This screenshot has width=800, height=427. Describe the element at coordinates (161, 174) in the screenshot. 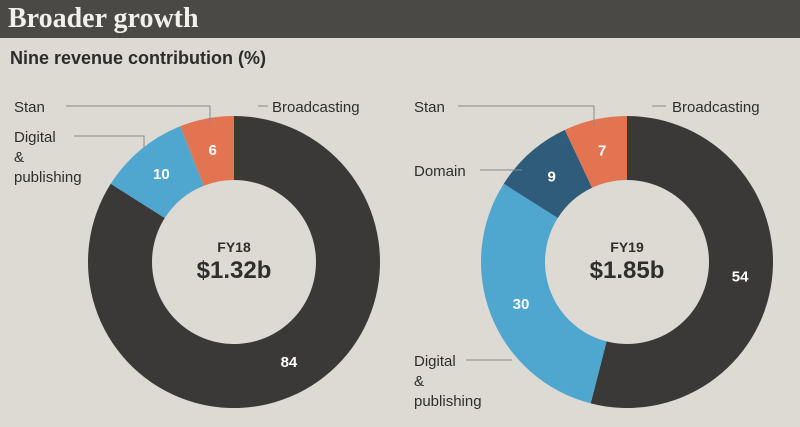

I see `value-label-digital-publishing-0: 10` at that location.